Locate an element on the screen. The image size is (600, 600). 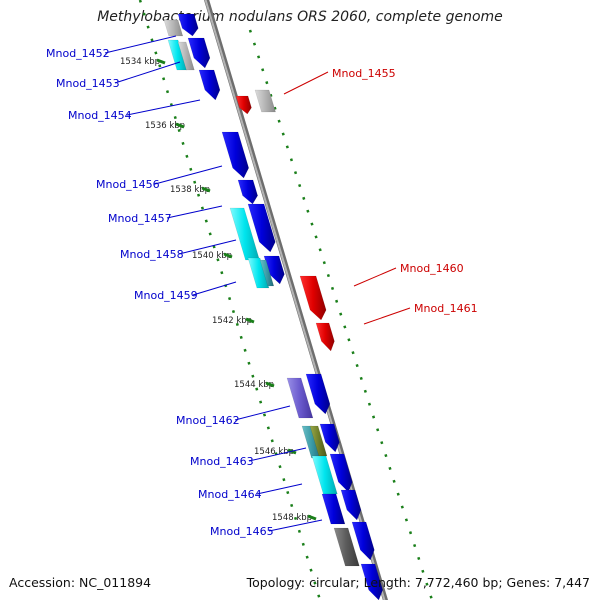
gene-label: Mnod_1453 is located at coordinates (88, 83).